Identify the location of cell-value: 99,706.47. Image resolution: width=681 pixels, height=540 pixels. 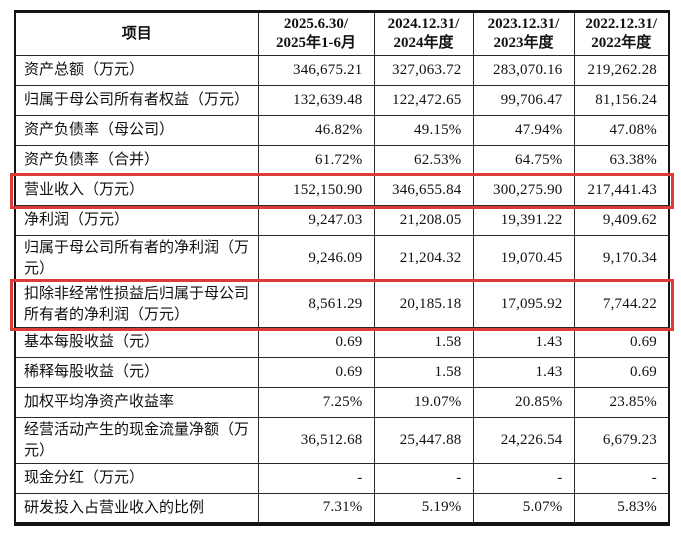
(523, 100).